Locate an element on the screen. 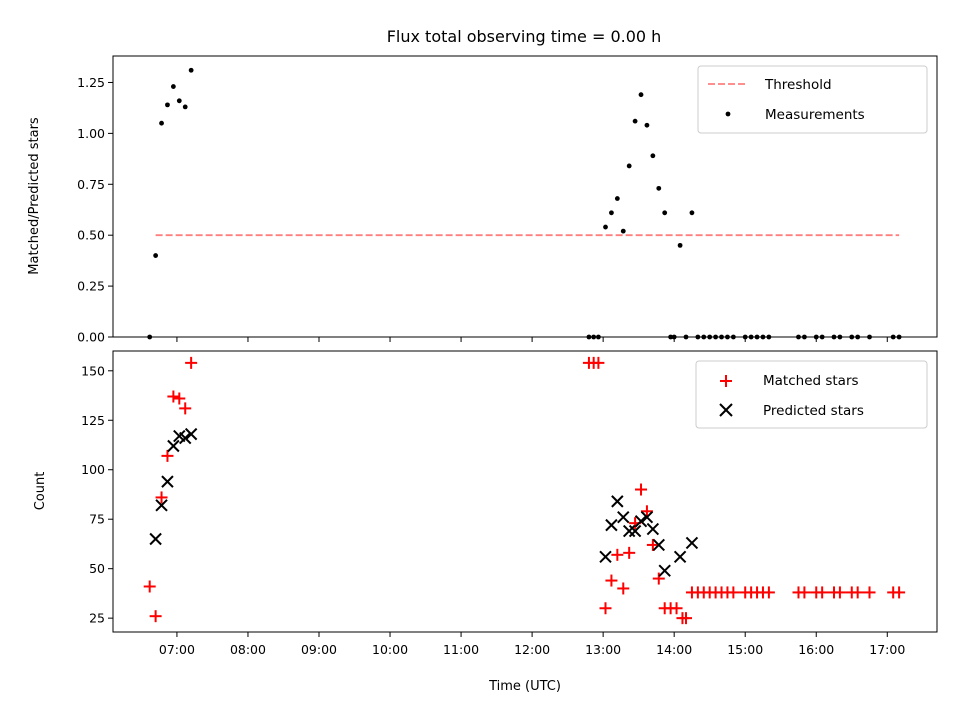 This screenshot has width=960, height=724. threshold-legend-label: Threshold is located at coordinates (798, 85).